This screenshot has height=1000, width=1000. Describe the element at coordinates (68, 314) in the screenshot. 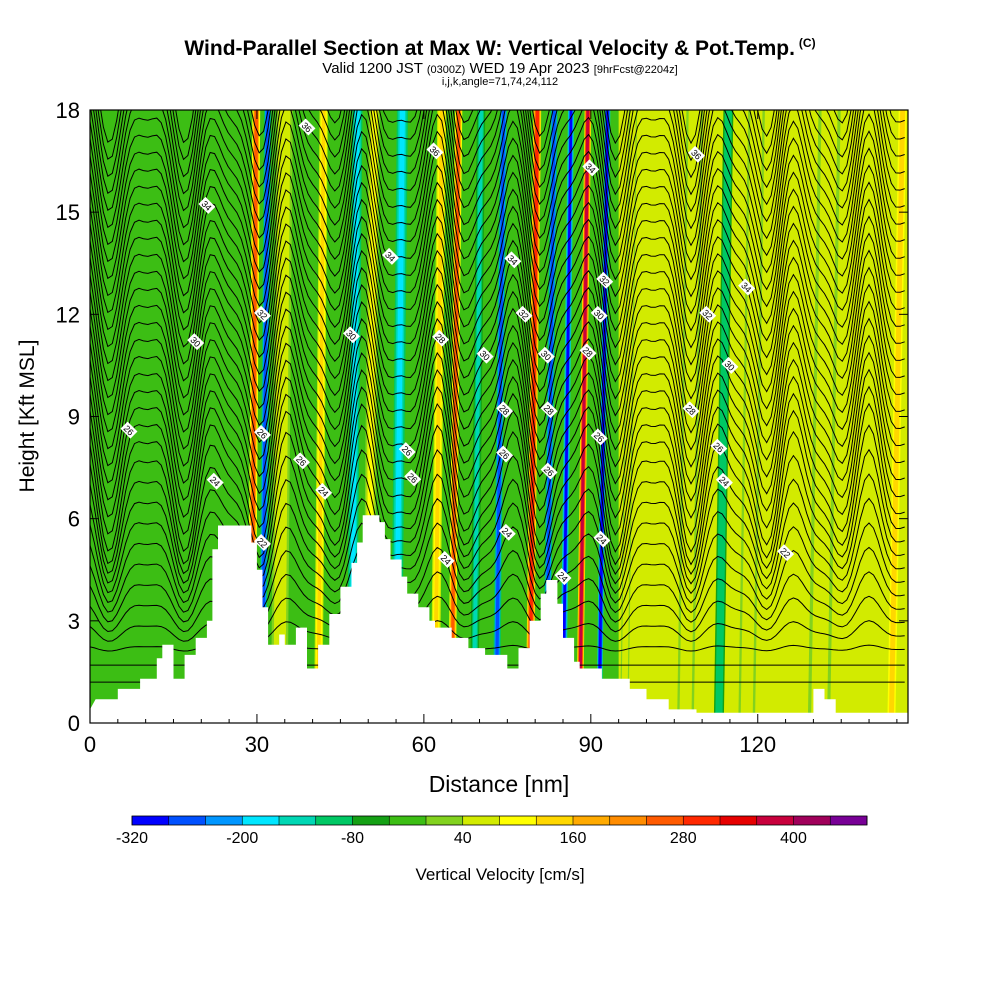

I see `y-tick-label: 12` at that location.